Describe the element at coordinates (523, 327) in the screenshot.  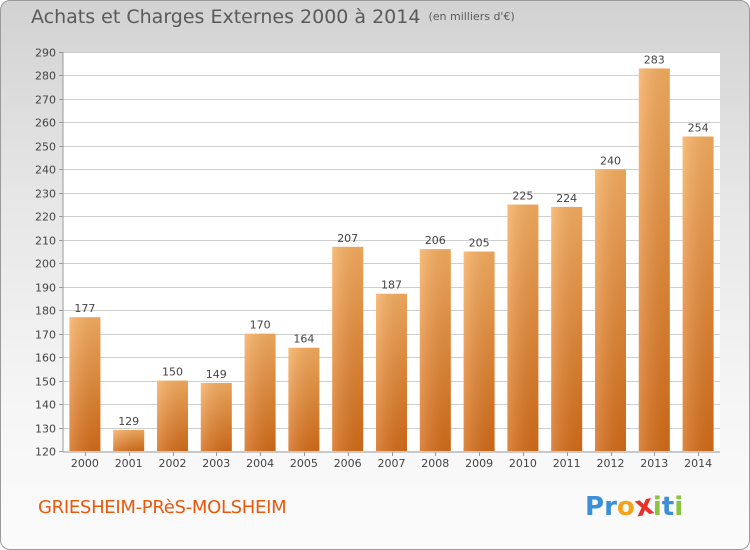
I see `bar-shade-2010` at that location.